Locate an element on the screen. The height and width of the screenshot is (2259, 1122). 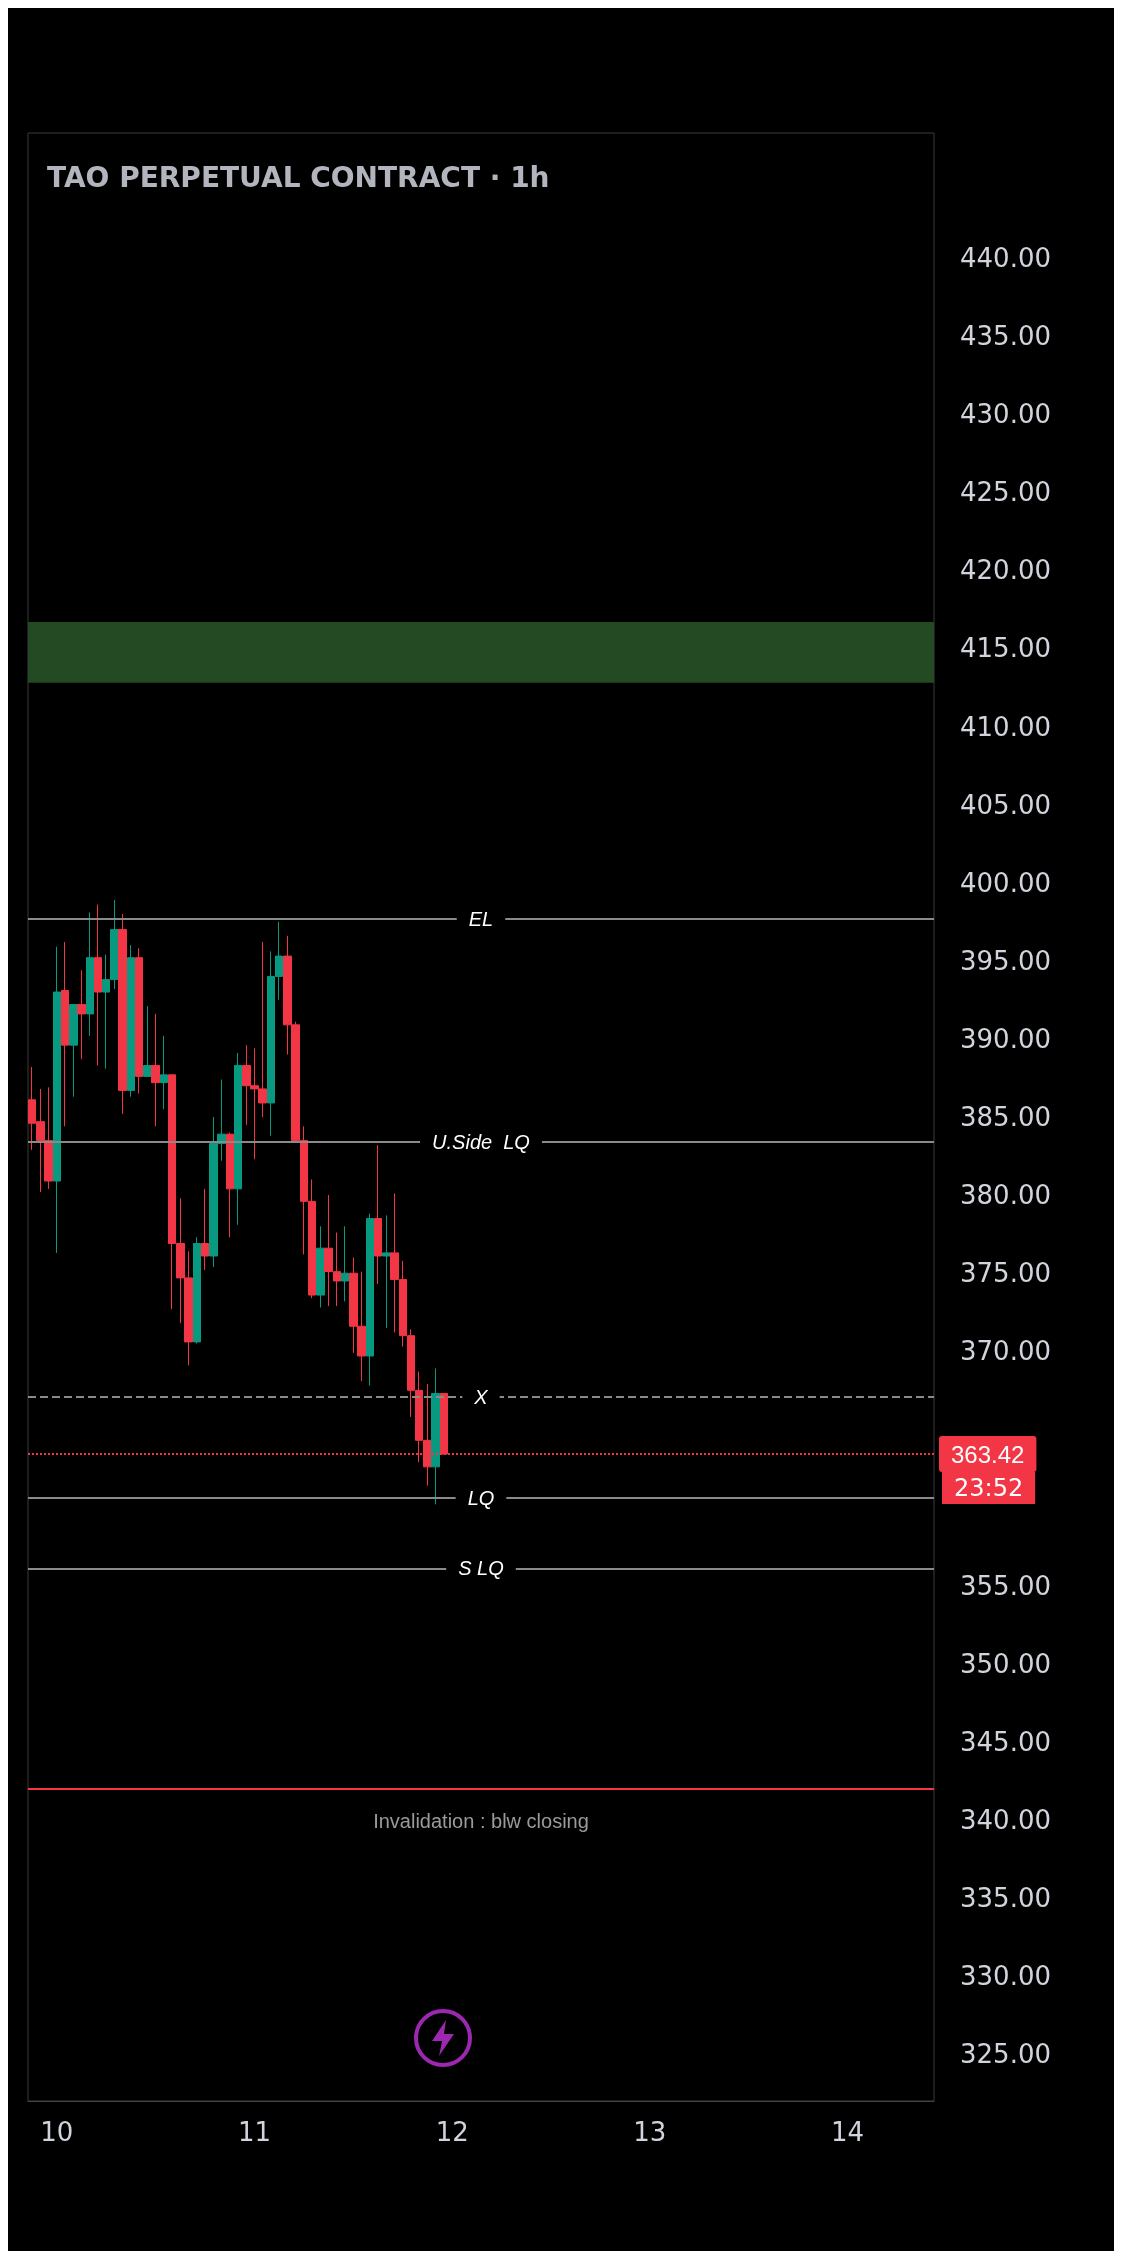
y-tick-label: 415.00 is located at coordinates (1005, 648).